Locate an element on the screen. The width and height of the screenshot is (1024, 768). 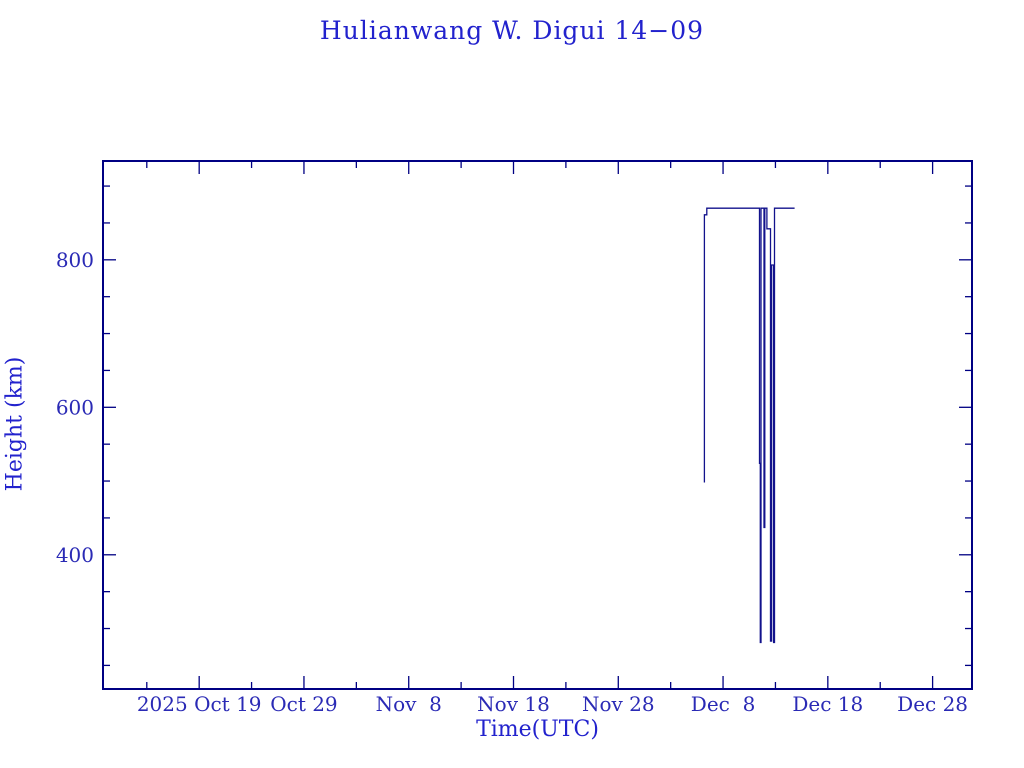
y-axis-tick-label: 800 is located at coordinates (75, 260).